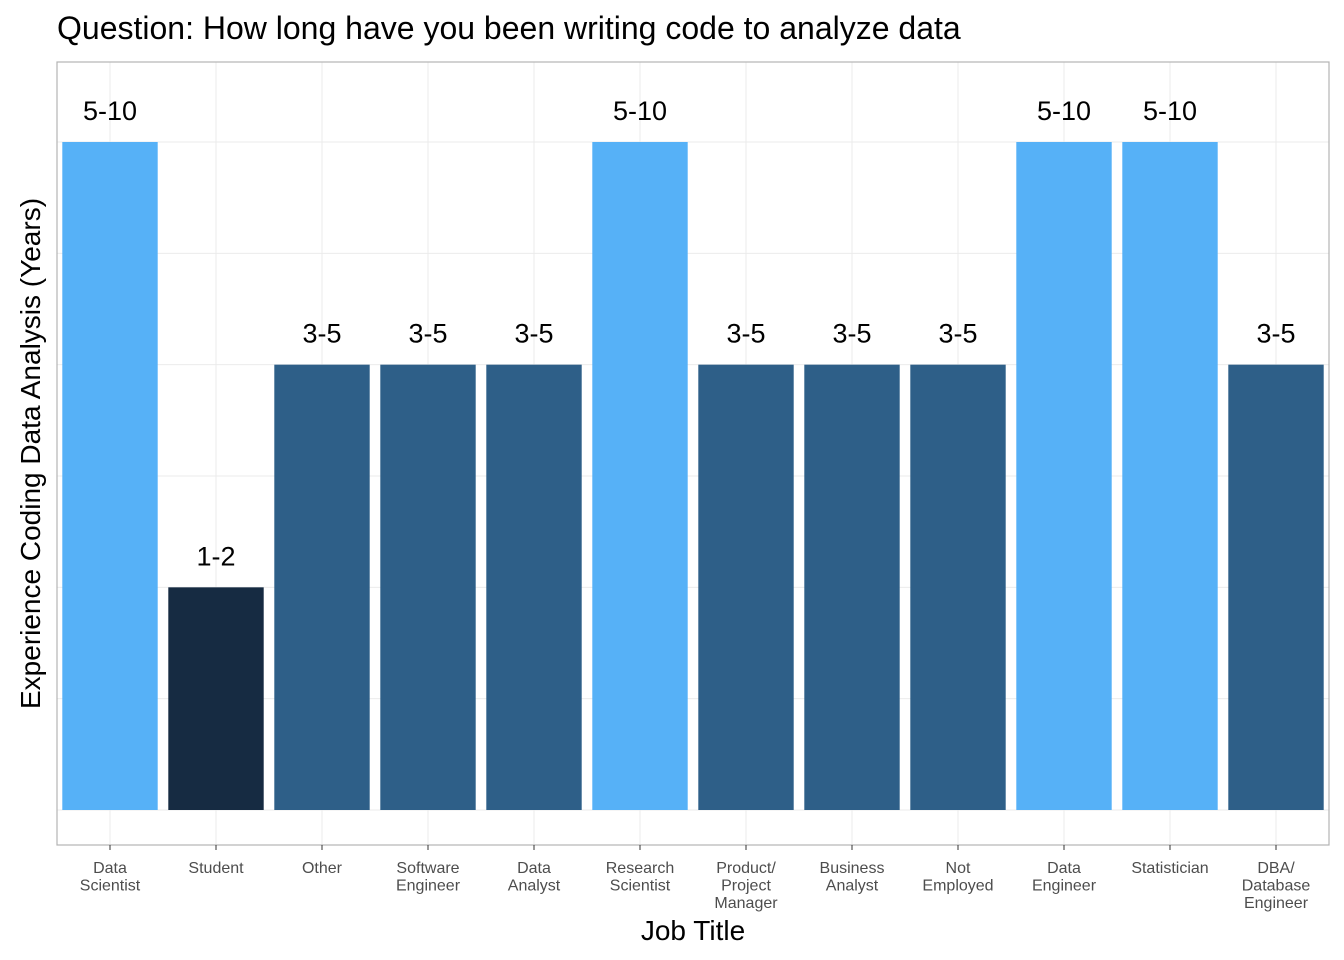 The height and width of the screenshot is (960, 1344). I want to click on x-tick-label: Data Scientist, so click(110, 877).